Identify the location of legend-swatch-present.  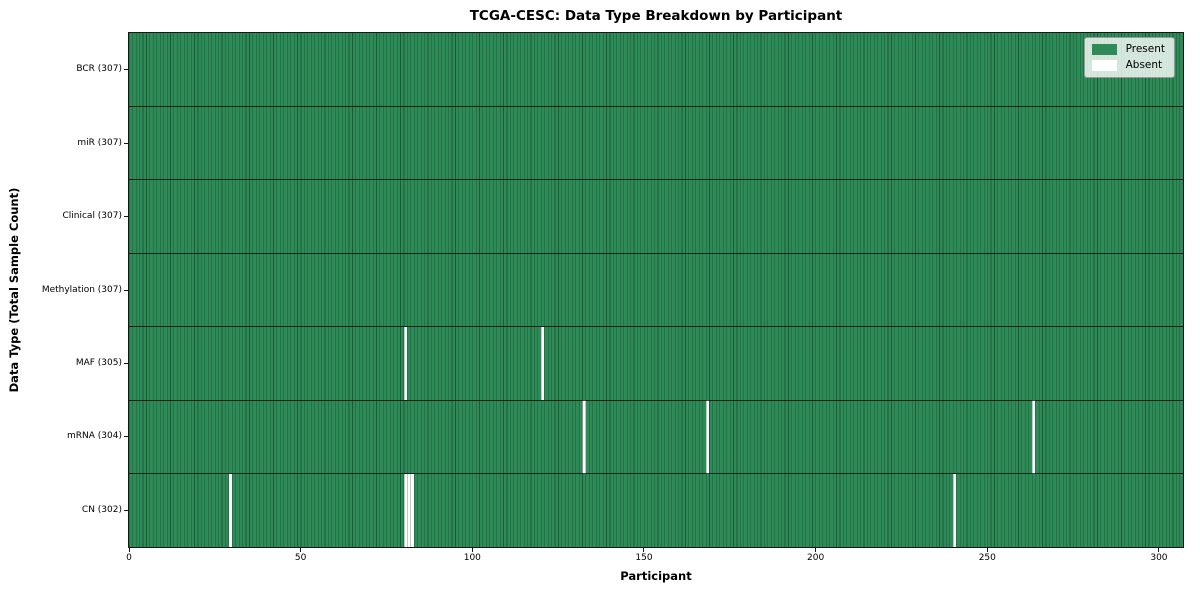
(1104, 49).